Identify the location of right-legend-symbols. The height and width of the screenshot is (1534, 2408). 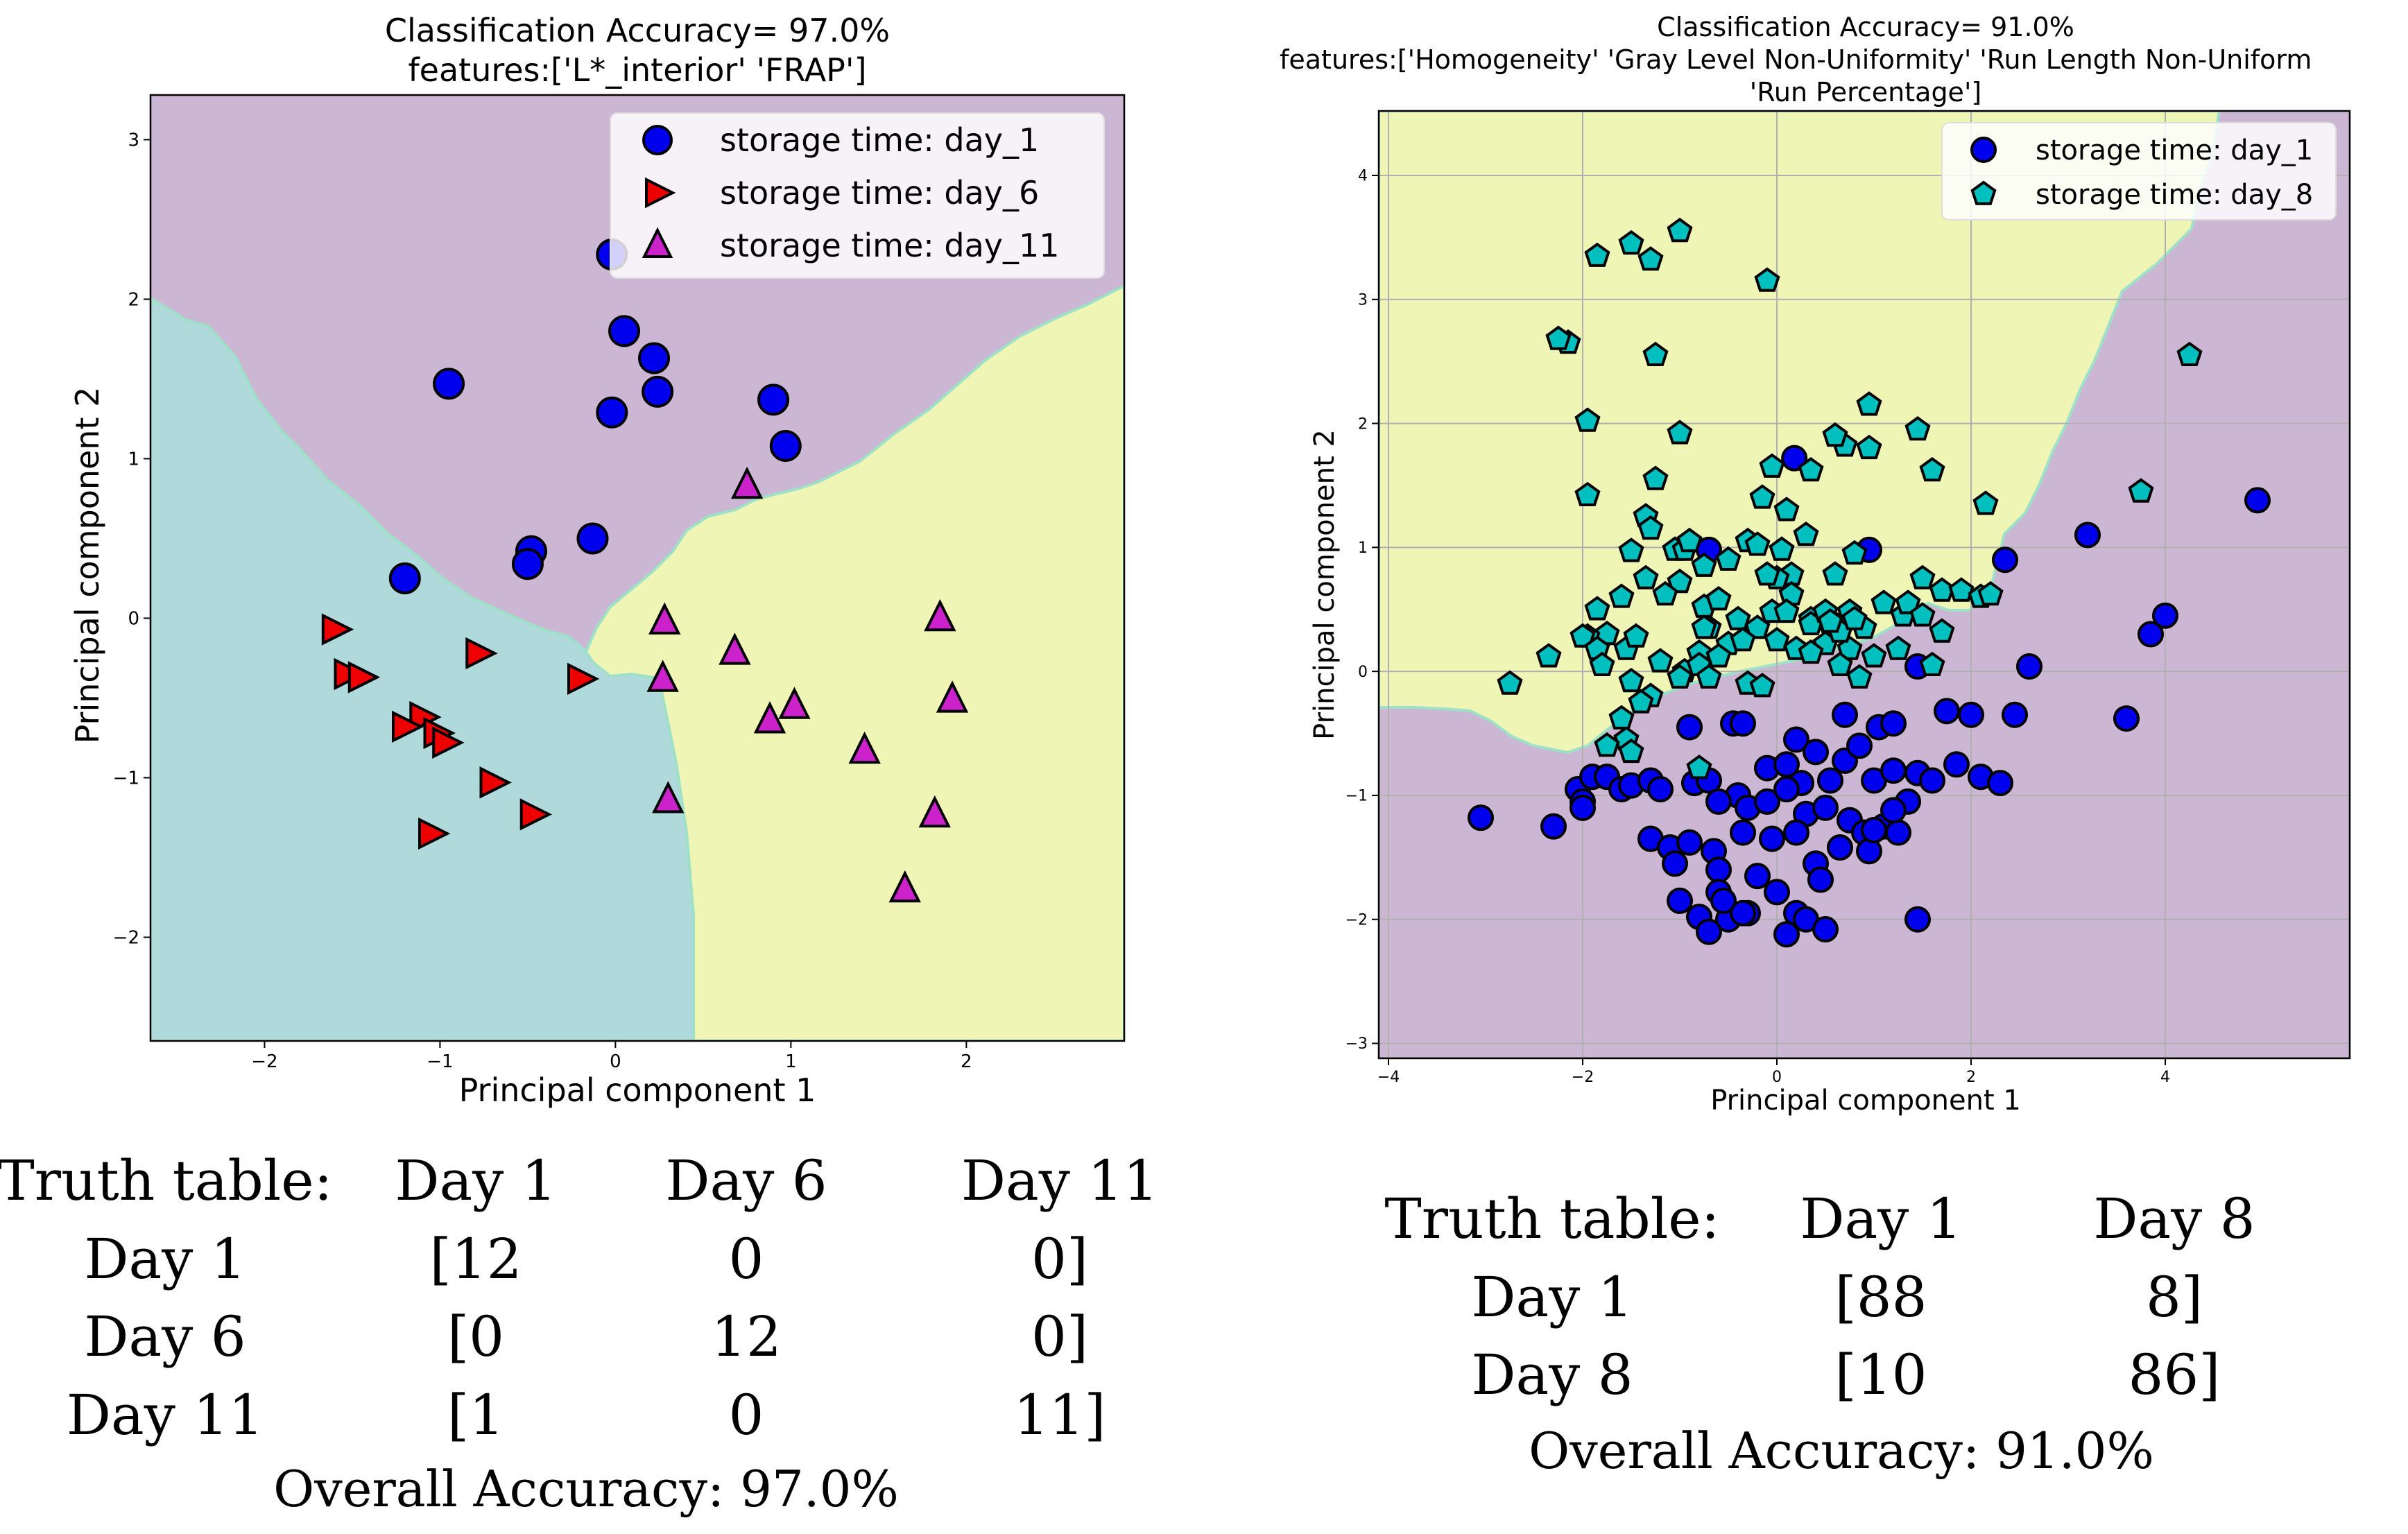
(1983, 171).